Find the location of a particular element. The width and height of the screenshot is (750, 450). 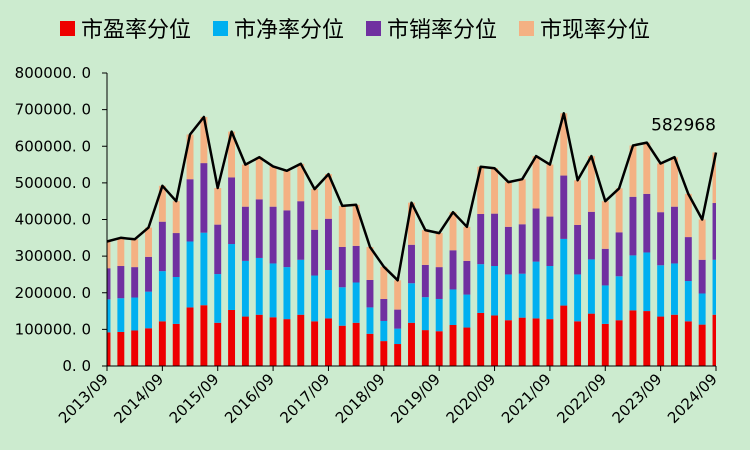

y-tick-label-8: 800000. 0 is located at coordinates (53, 73).